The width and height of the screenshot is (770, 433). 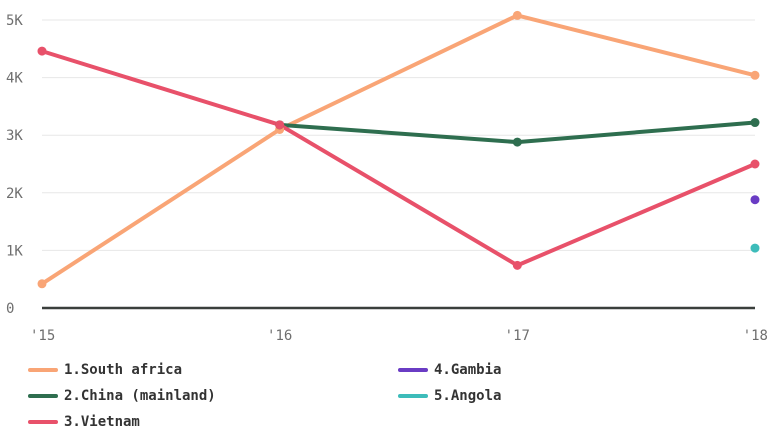 I want to click on legend-label: 5.Angola, so click(x=468, y=396).